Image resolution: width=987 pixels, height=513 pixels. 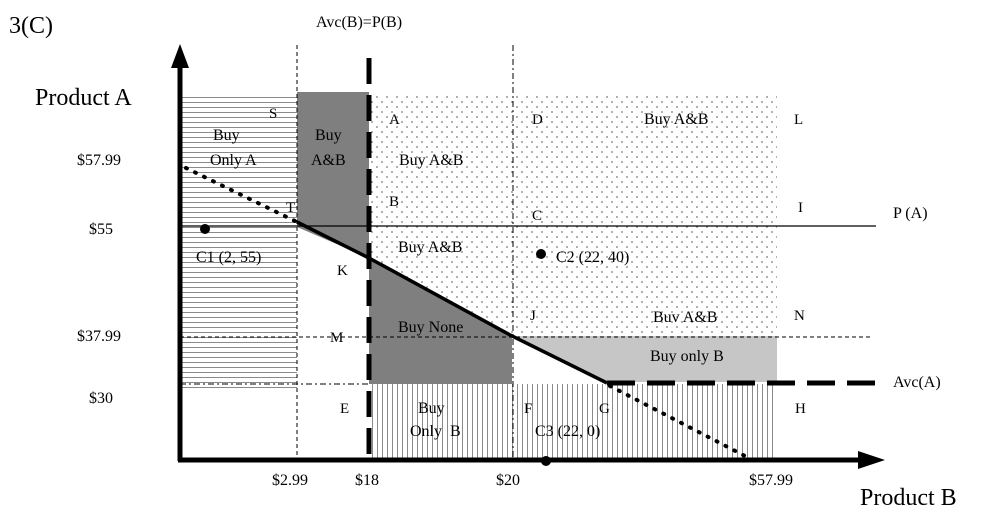 What do you see at coordinates (290, 480) in the screenshot?
I see `x-tick-2-99: $2.99` at bounding box center [290, 480].